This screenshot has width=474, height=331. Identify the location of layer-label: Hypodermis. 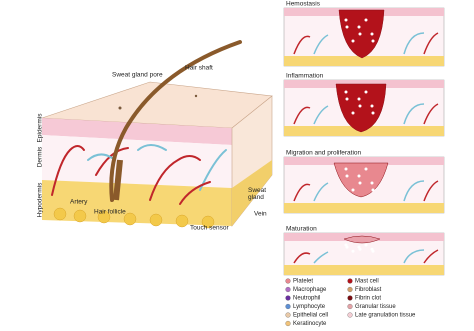
(40, 199).